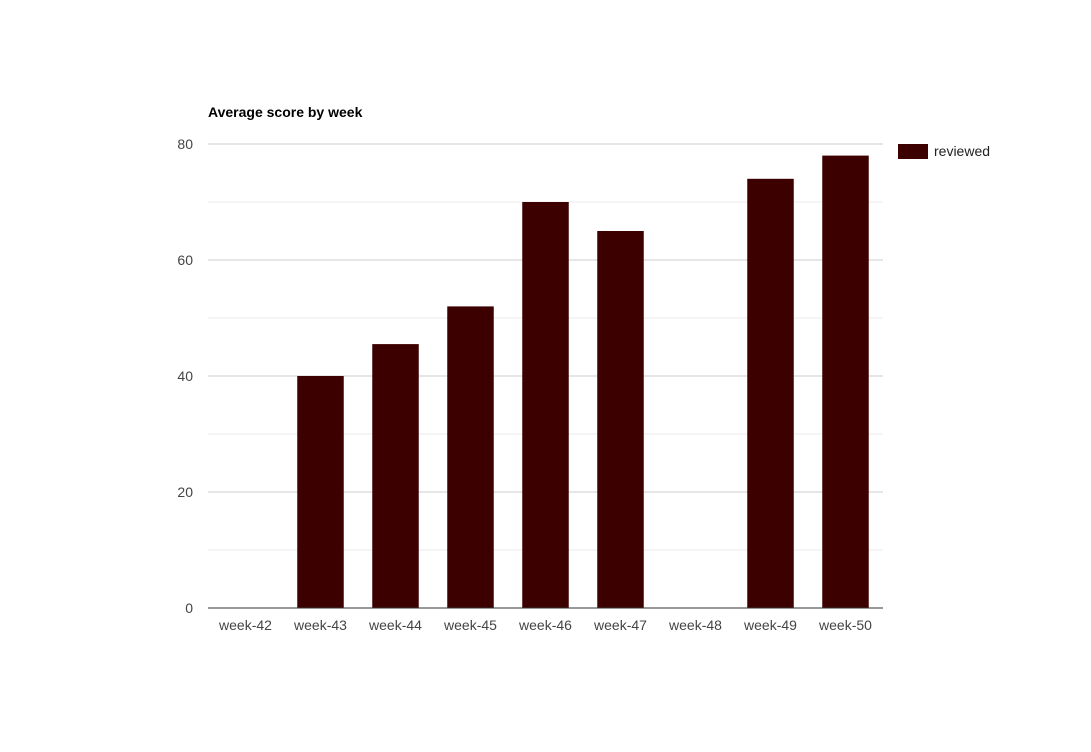 The image size is (1091, 752). I want to click on y-tick-label: 0, so click(189, 608).